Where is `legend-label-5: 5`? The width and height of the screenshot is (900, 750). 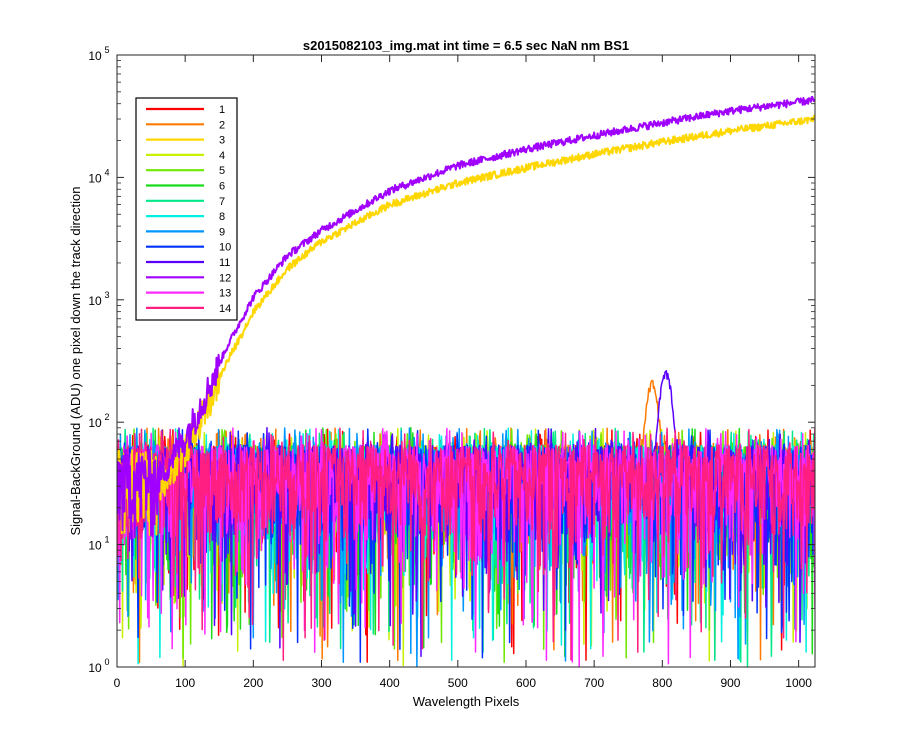
legend-label-5: 5 is located at coordinates (222, 171).